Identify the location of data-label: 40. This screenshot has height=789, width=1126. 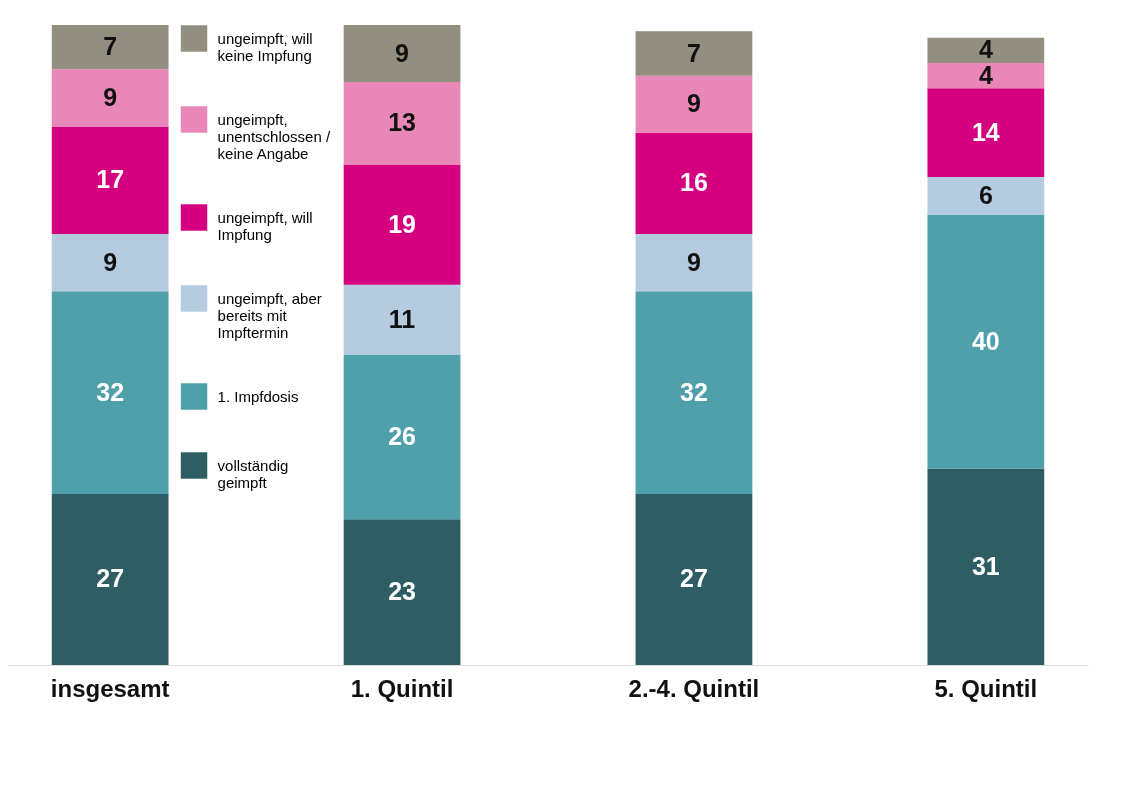
(985, 340).